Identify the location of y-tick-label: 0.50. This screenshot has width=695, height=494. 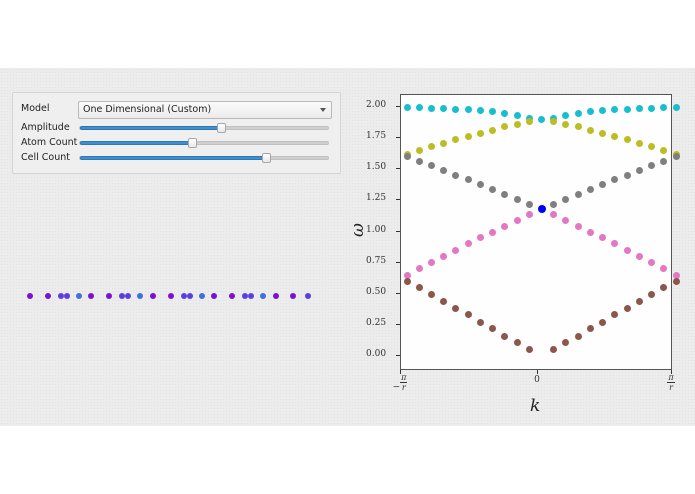
(376, 291).